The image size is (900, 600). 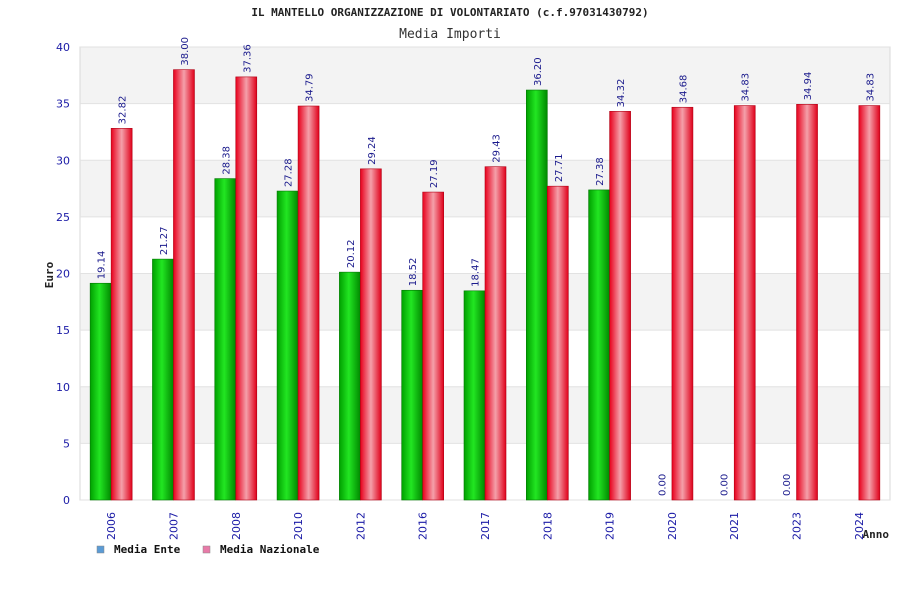 I want to click on x-tick-label: 2023, so click(x=797, y=526).